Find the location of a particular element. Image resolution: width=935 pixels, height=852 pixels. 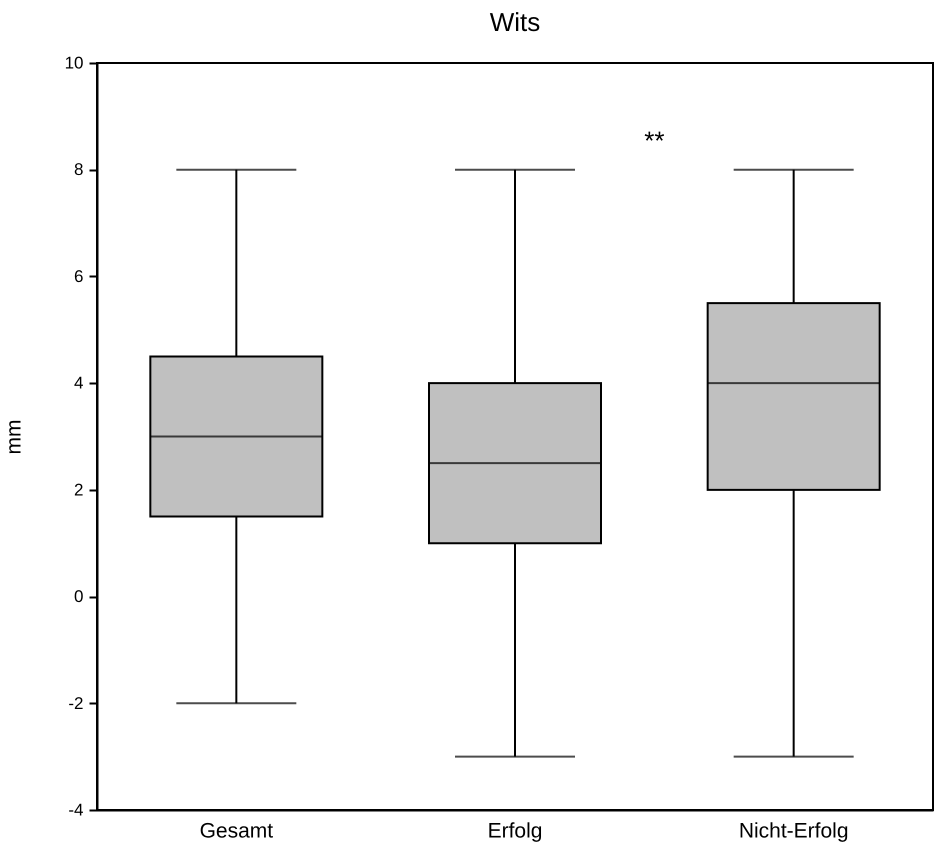

y-tick-label: 4 is located at coordinates (79, 383).